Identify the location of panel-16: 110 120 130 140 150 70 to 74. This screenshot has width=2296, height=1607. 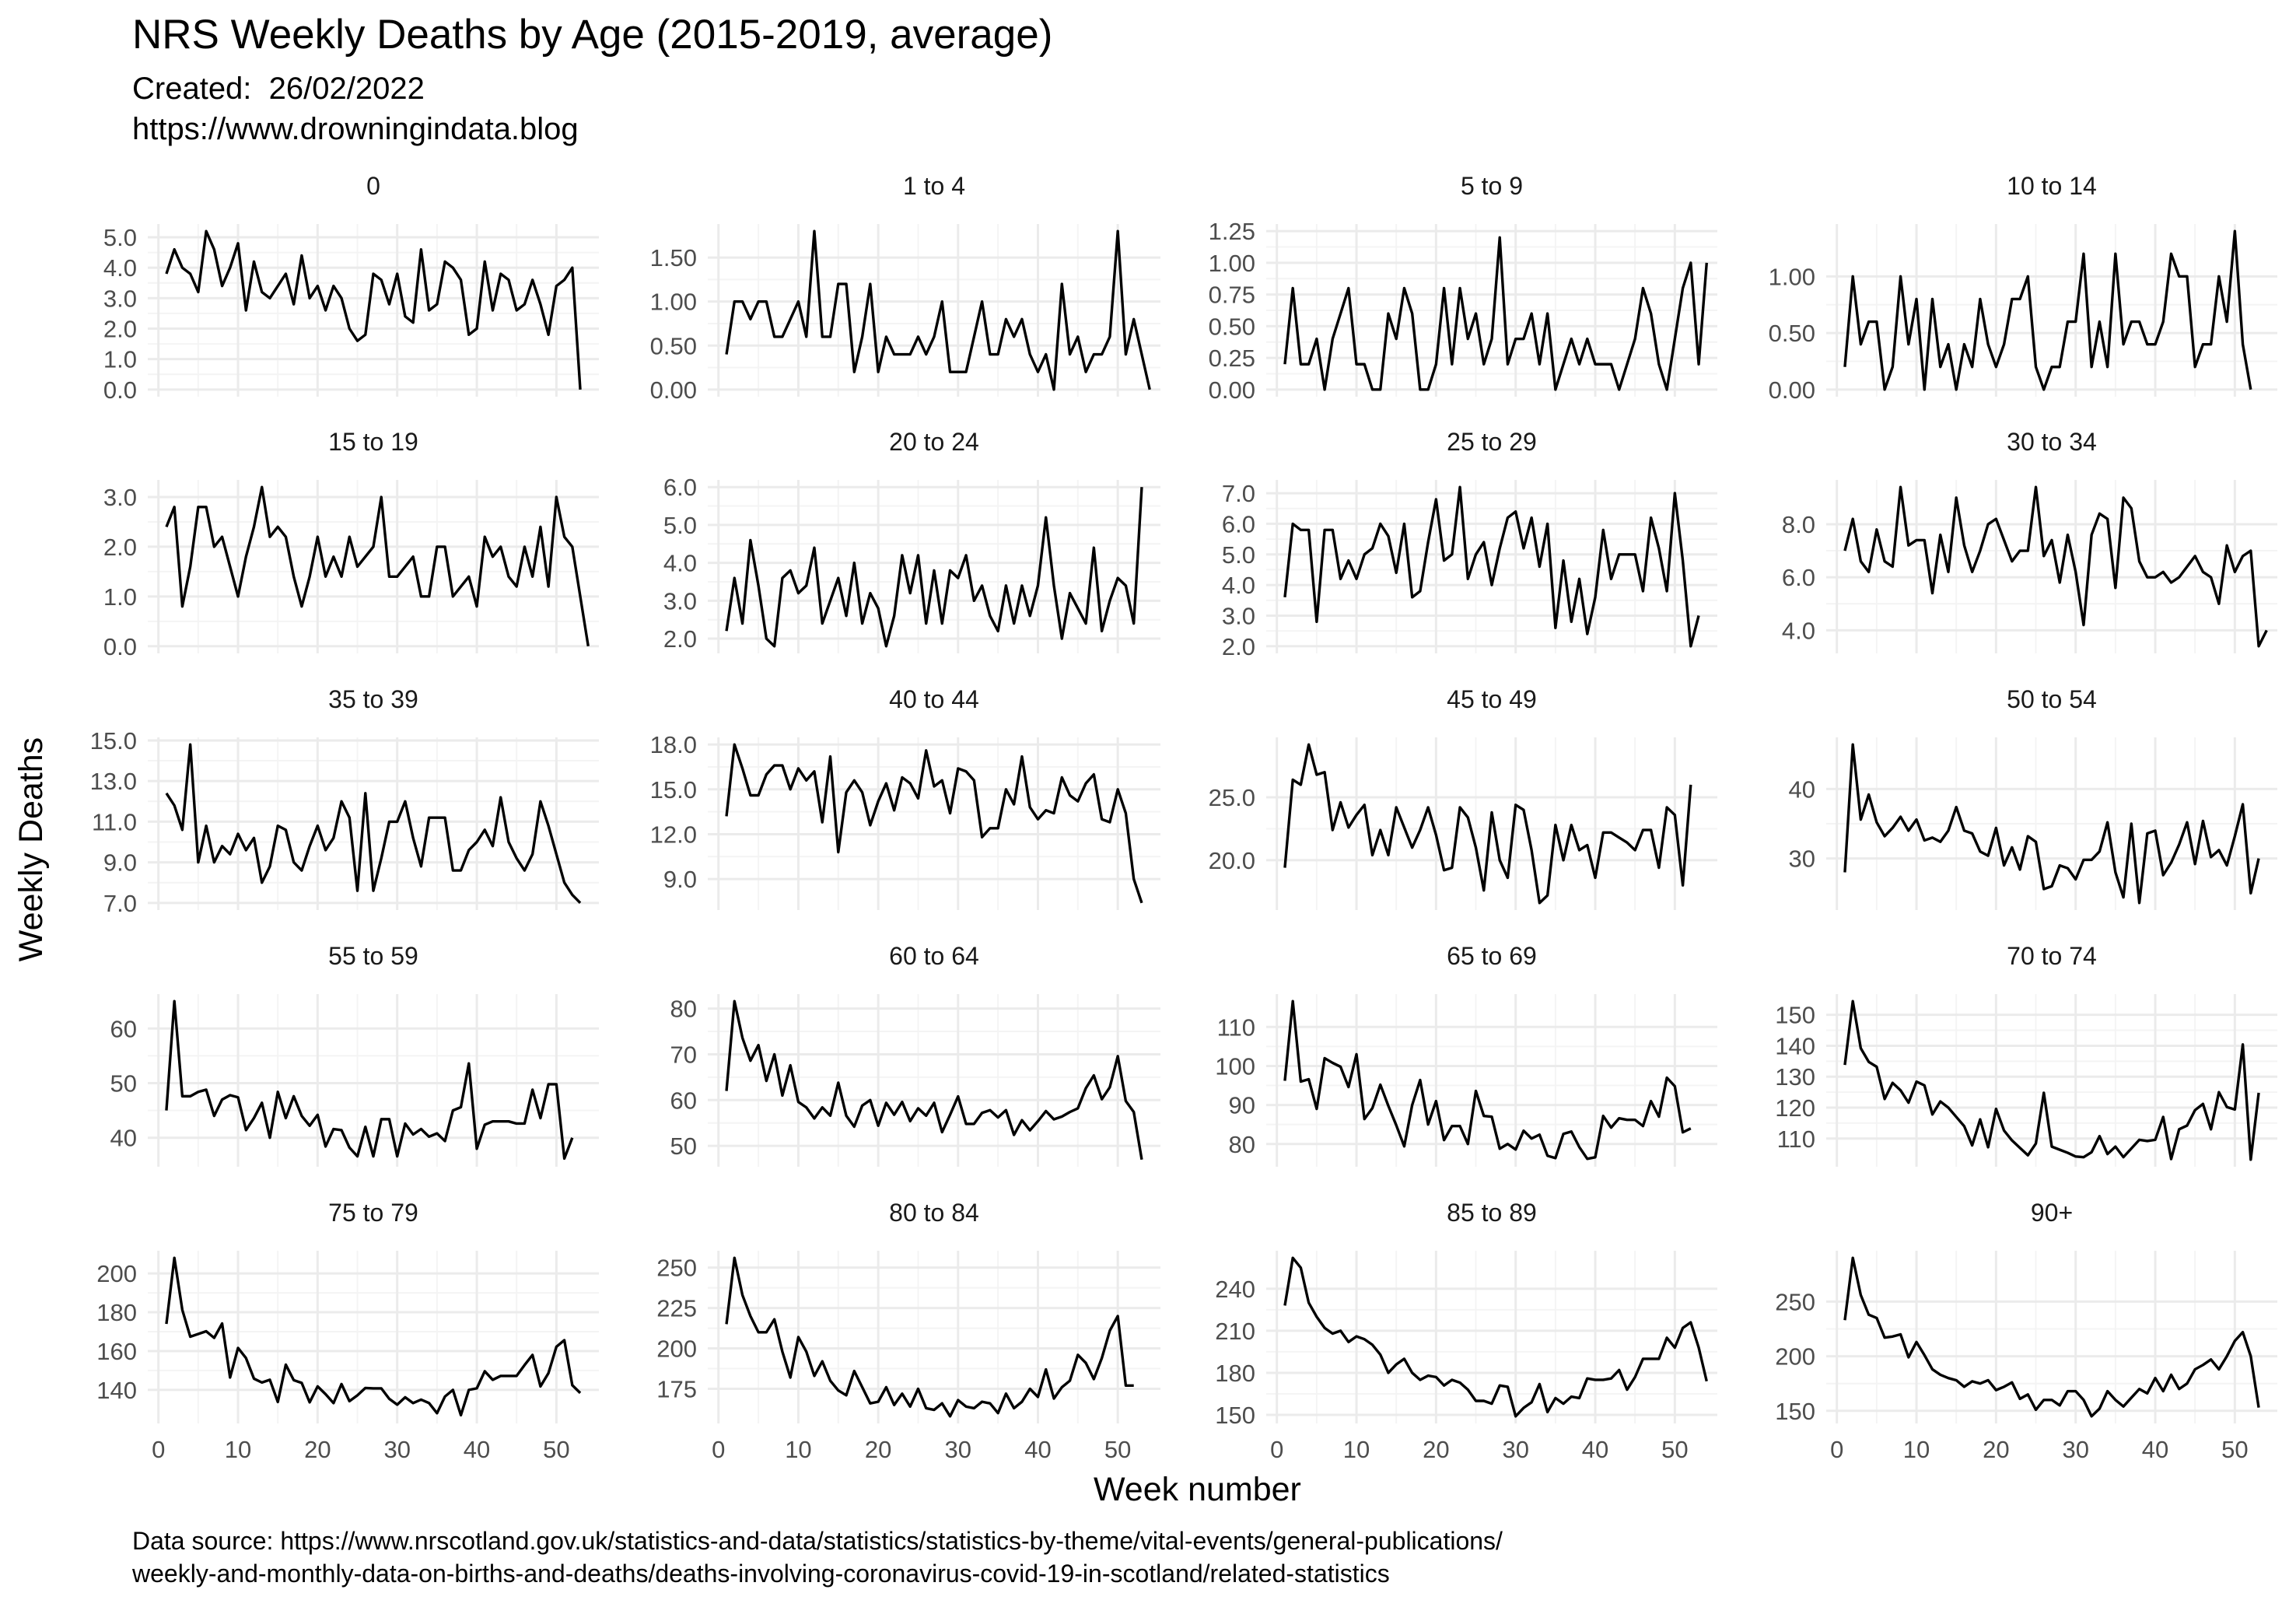
(2026, 1054).